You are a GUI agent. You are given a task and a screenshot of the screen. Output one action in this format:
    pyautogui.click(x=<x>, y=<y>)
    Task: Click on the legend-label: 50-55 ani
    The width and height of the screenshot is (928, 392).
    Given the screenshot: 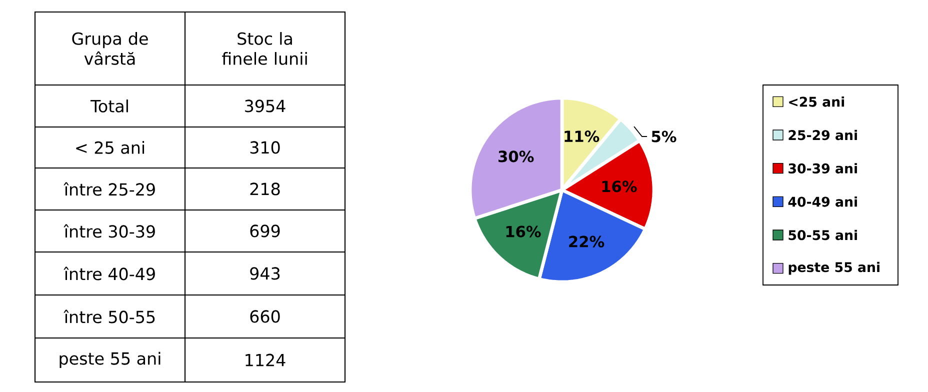 What is the action you would take?
    pyautogui.click(x=822, y=235)
    